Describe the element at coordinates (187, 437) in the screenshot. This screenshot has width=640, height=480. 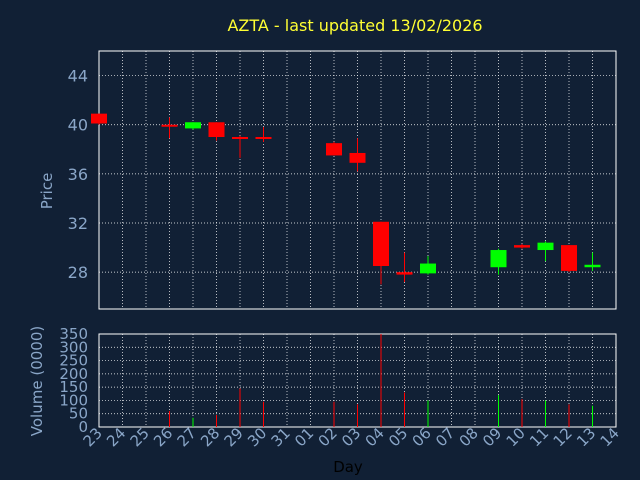
I see `x-tick-label: 27` at that location.